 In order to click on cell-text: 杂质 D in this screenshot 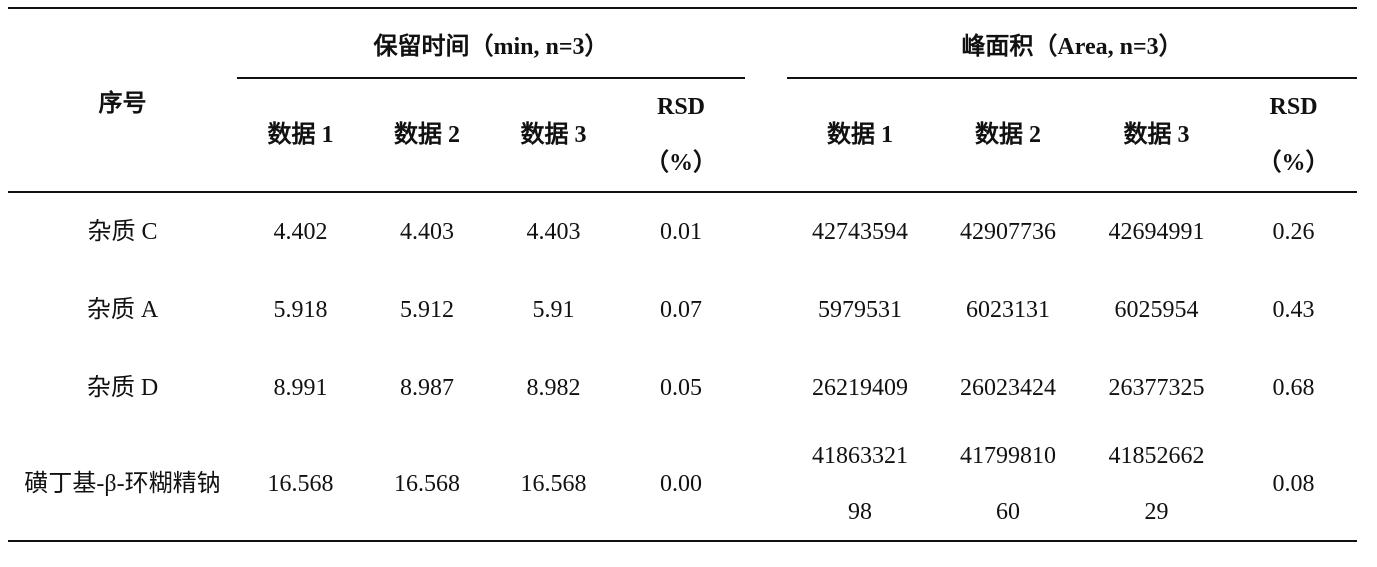, I will do `click(122, 388)`.